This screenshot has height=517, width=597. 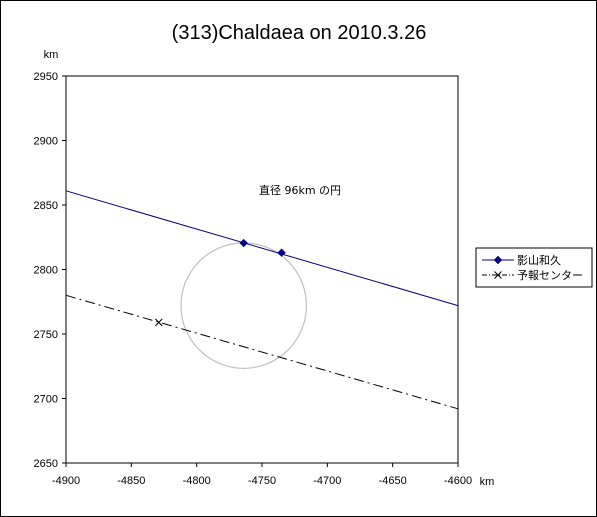 What do you see at coordinates (458, 481) in the screenshot?
I see `x-tick-label: -4600` at bounding box center [458, 481].